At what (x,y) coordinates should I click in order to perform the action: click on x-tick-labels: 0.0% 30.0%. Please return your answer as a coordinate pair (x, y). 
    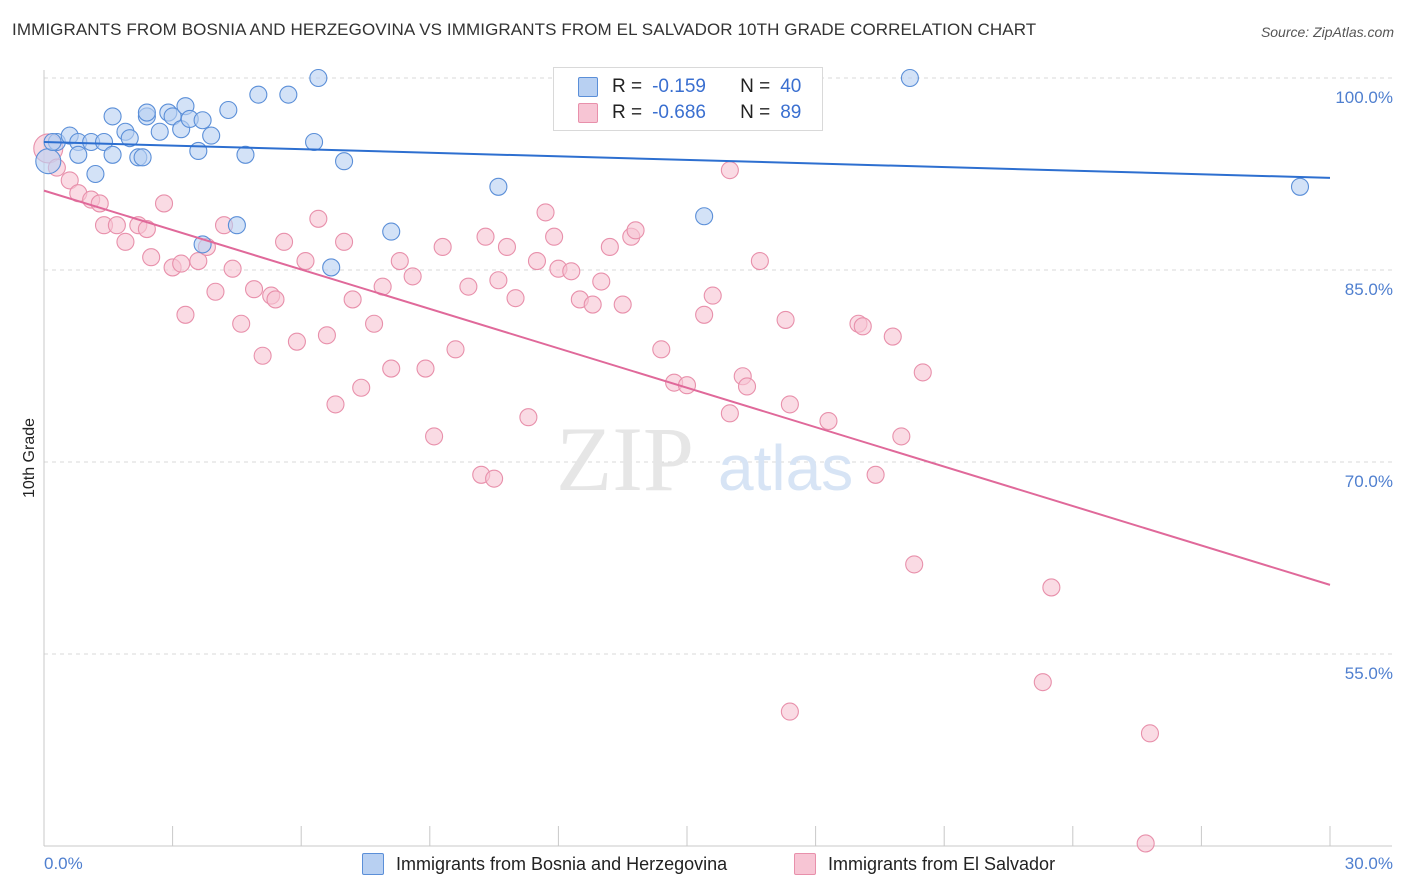
    Looking at the image, I should click on (718, 863).